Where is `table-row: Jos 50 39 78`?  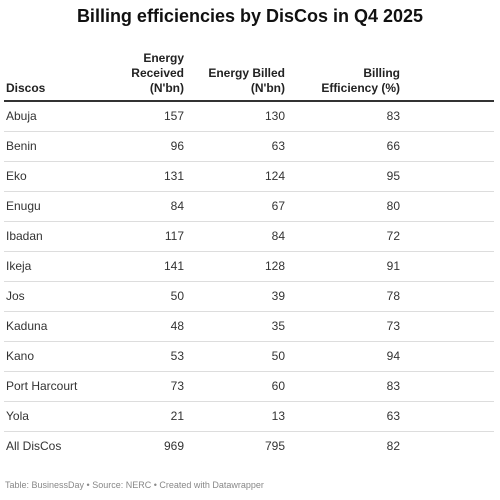 table-row: Jos 50 39 78 is located at coordinates (249, 297).